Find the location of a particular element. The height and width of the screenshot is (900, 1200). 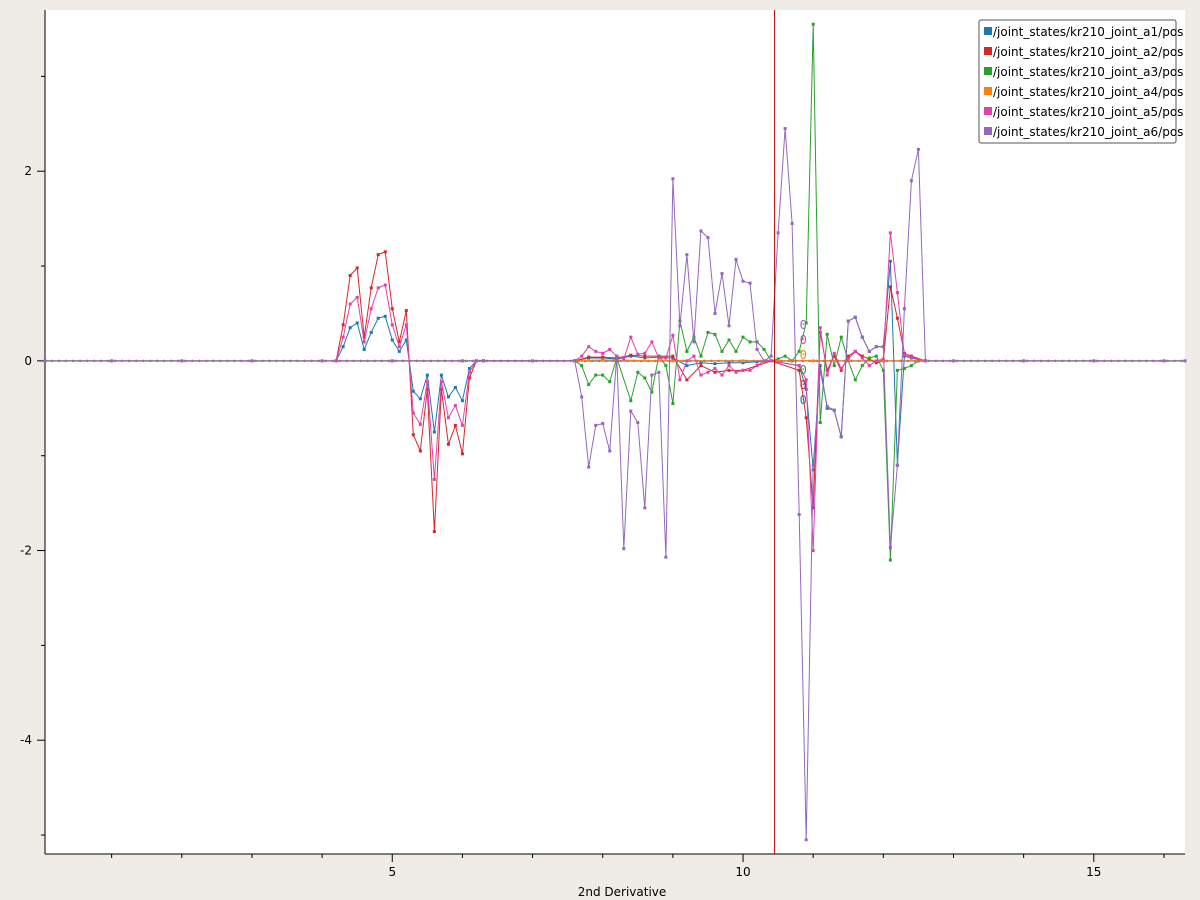

x-tick-label: 10 is located at coordinates (742, 872).